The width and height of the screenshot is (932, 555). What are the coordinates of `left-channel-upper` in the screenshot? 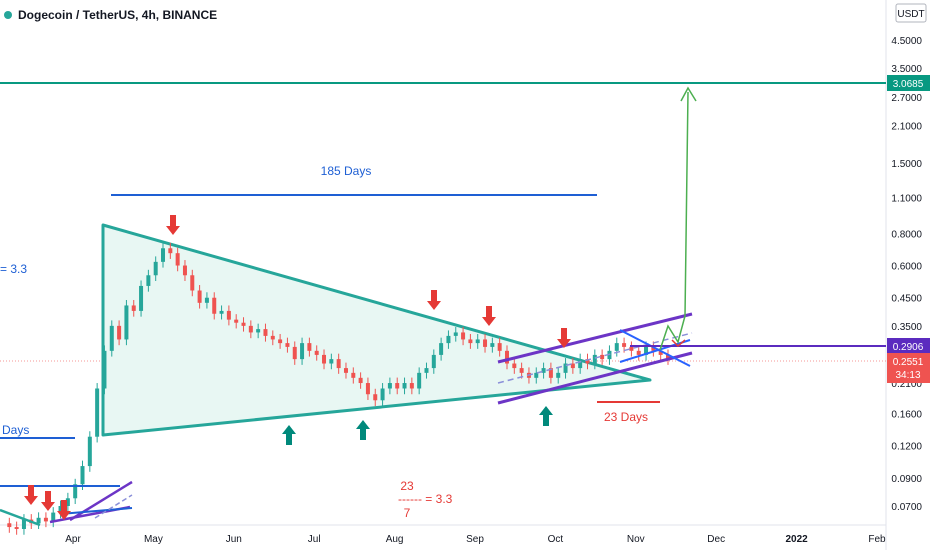 It's located at (101, 501).